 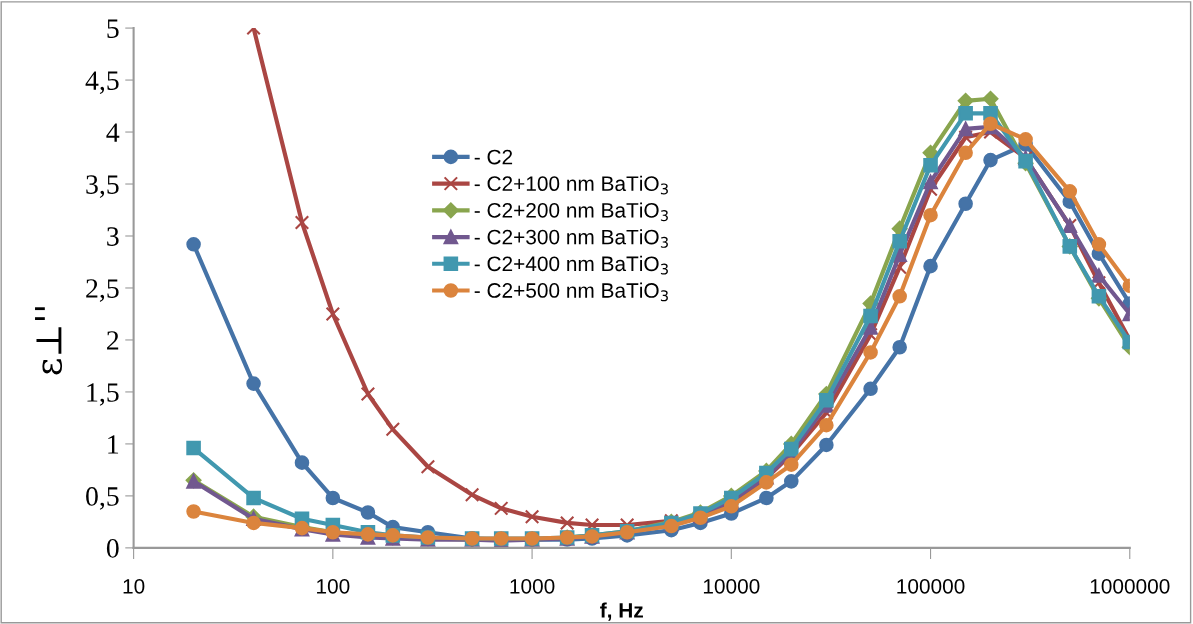 What do you see at coordinates (1130, 586) in the screenshot?
I see `x-tick-label: 1000000` at bounding box center [1130, 586].